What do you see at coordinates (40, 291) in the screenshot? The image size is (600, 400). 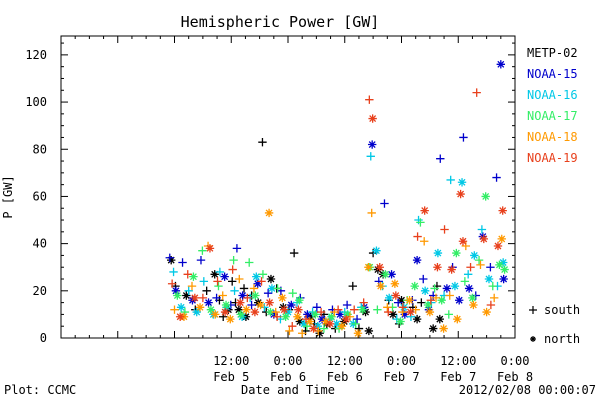 I see `y-tick-label: 20` at bounding box center [40, 291].